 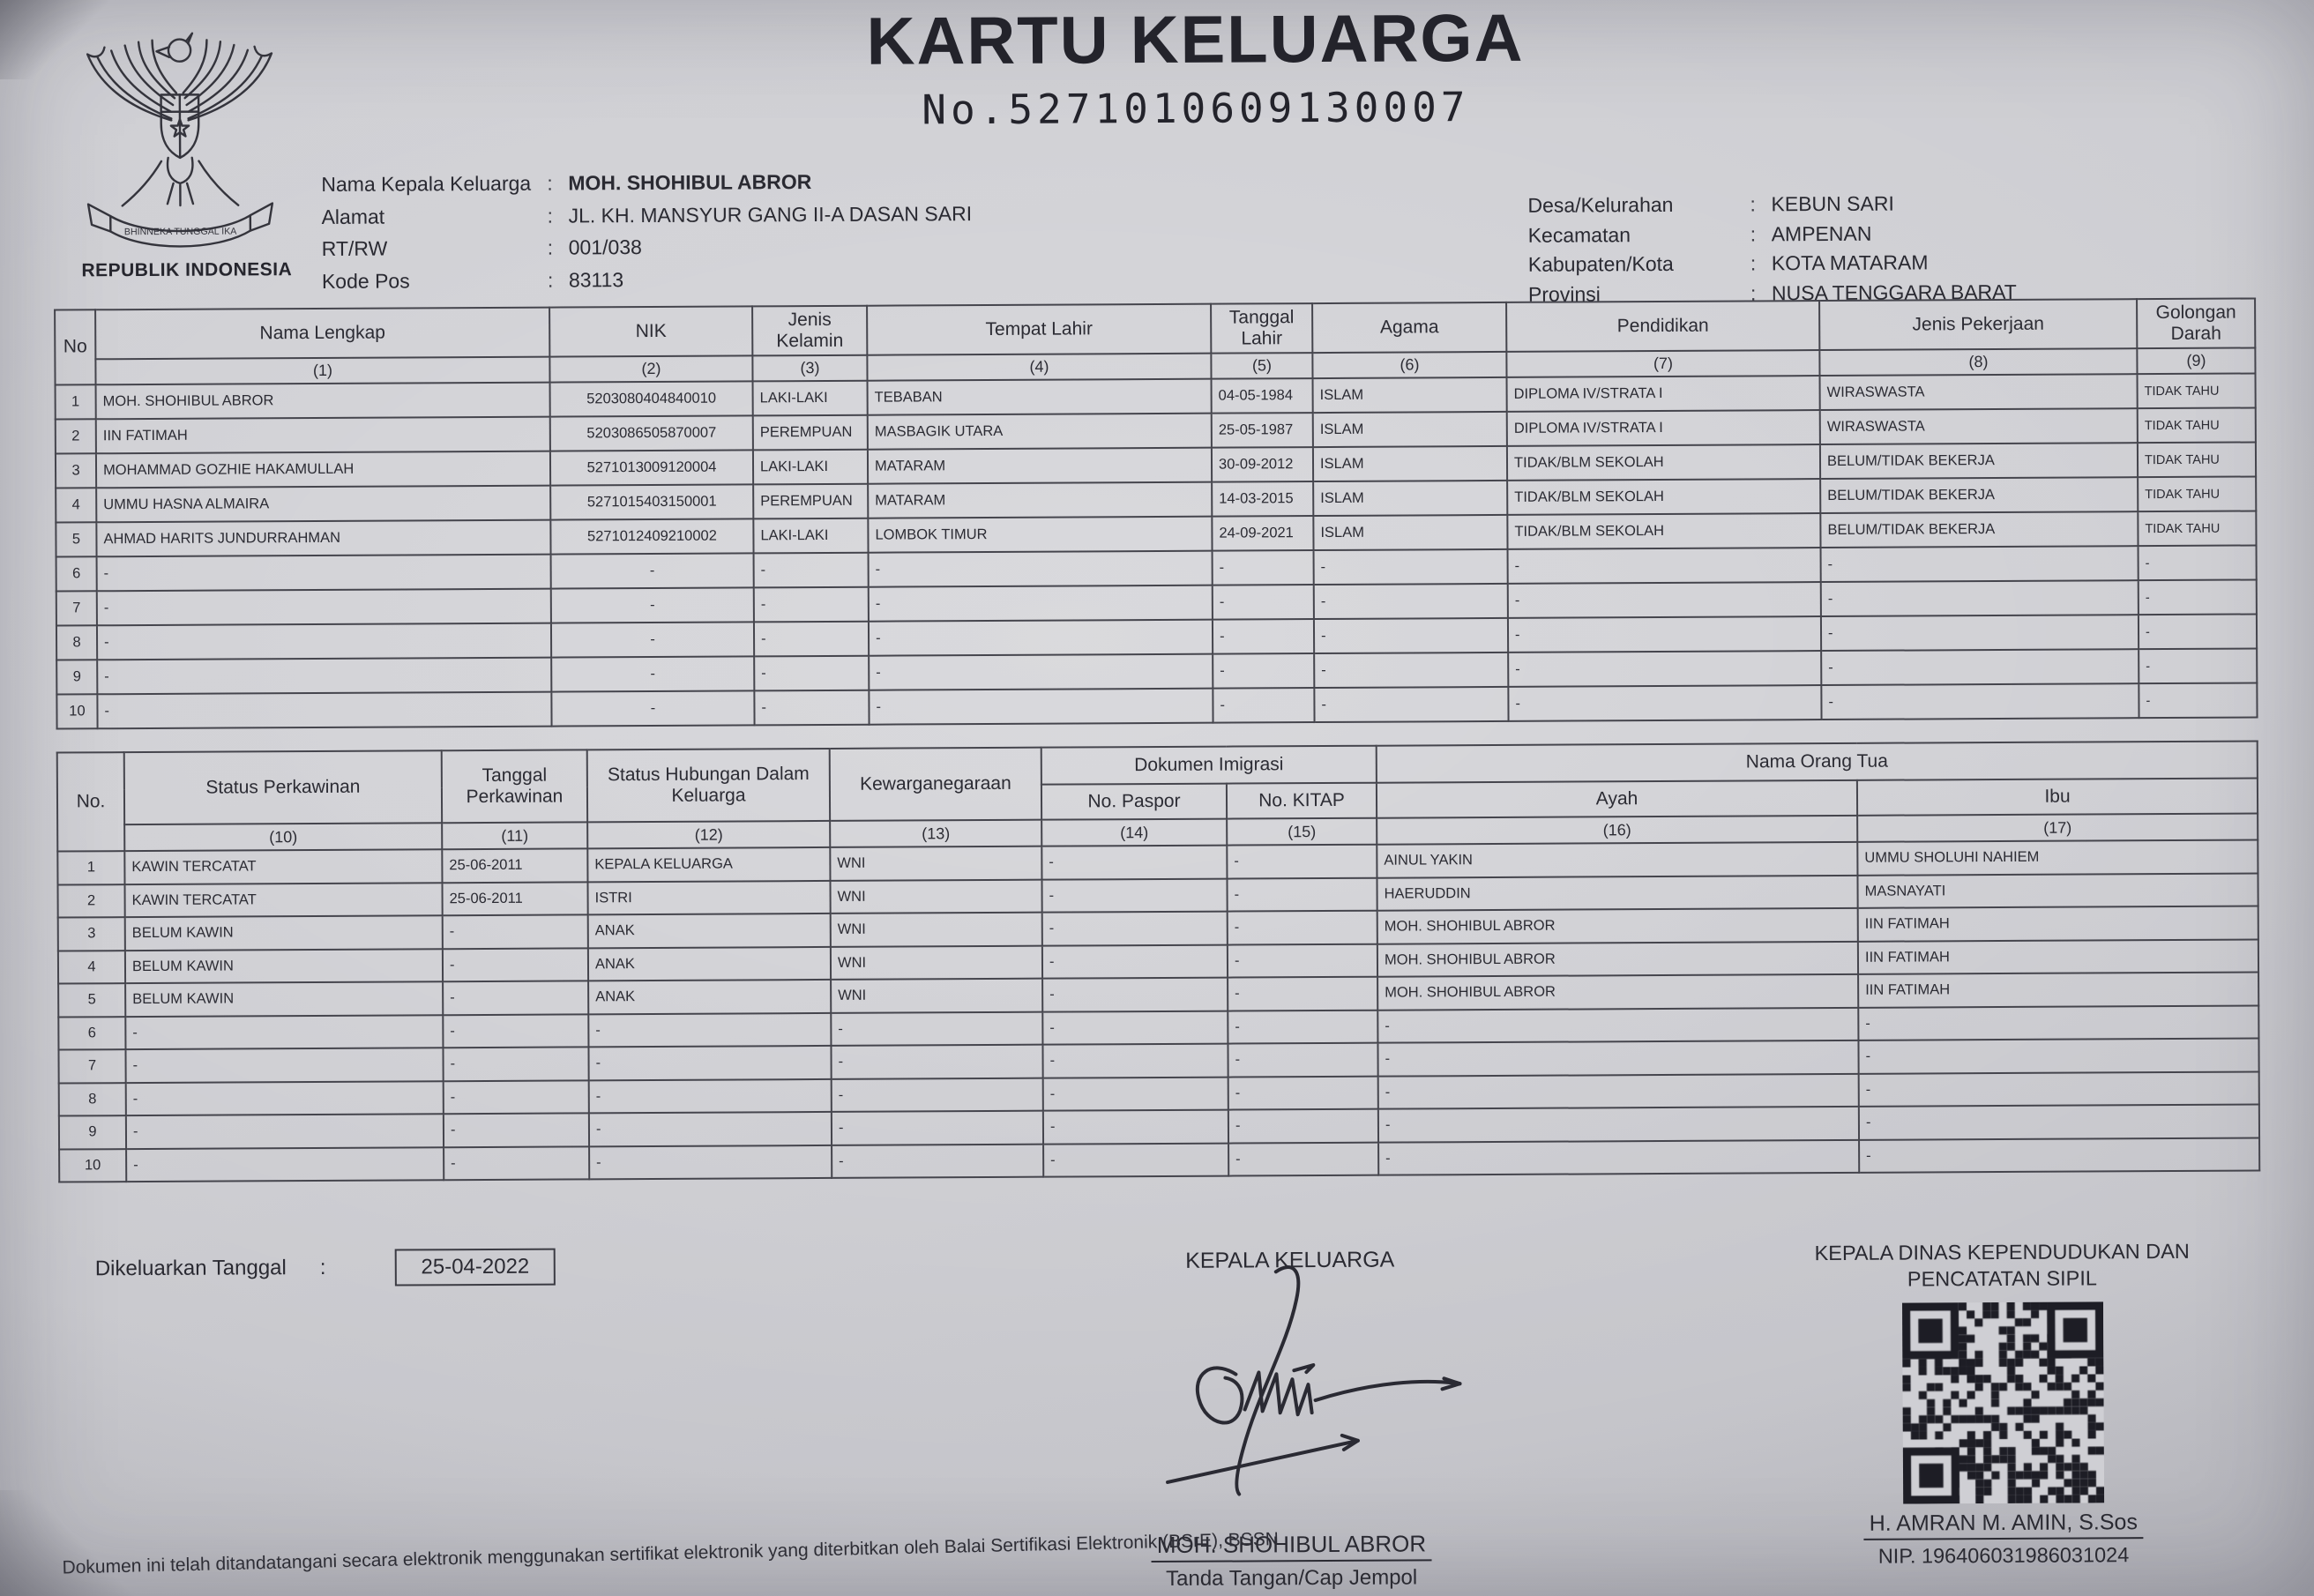 I want to click on official-name: H. AMRAN M. AMIN, S.Sos, so click(x=2003, y=1525).